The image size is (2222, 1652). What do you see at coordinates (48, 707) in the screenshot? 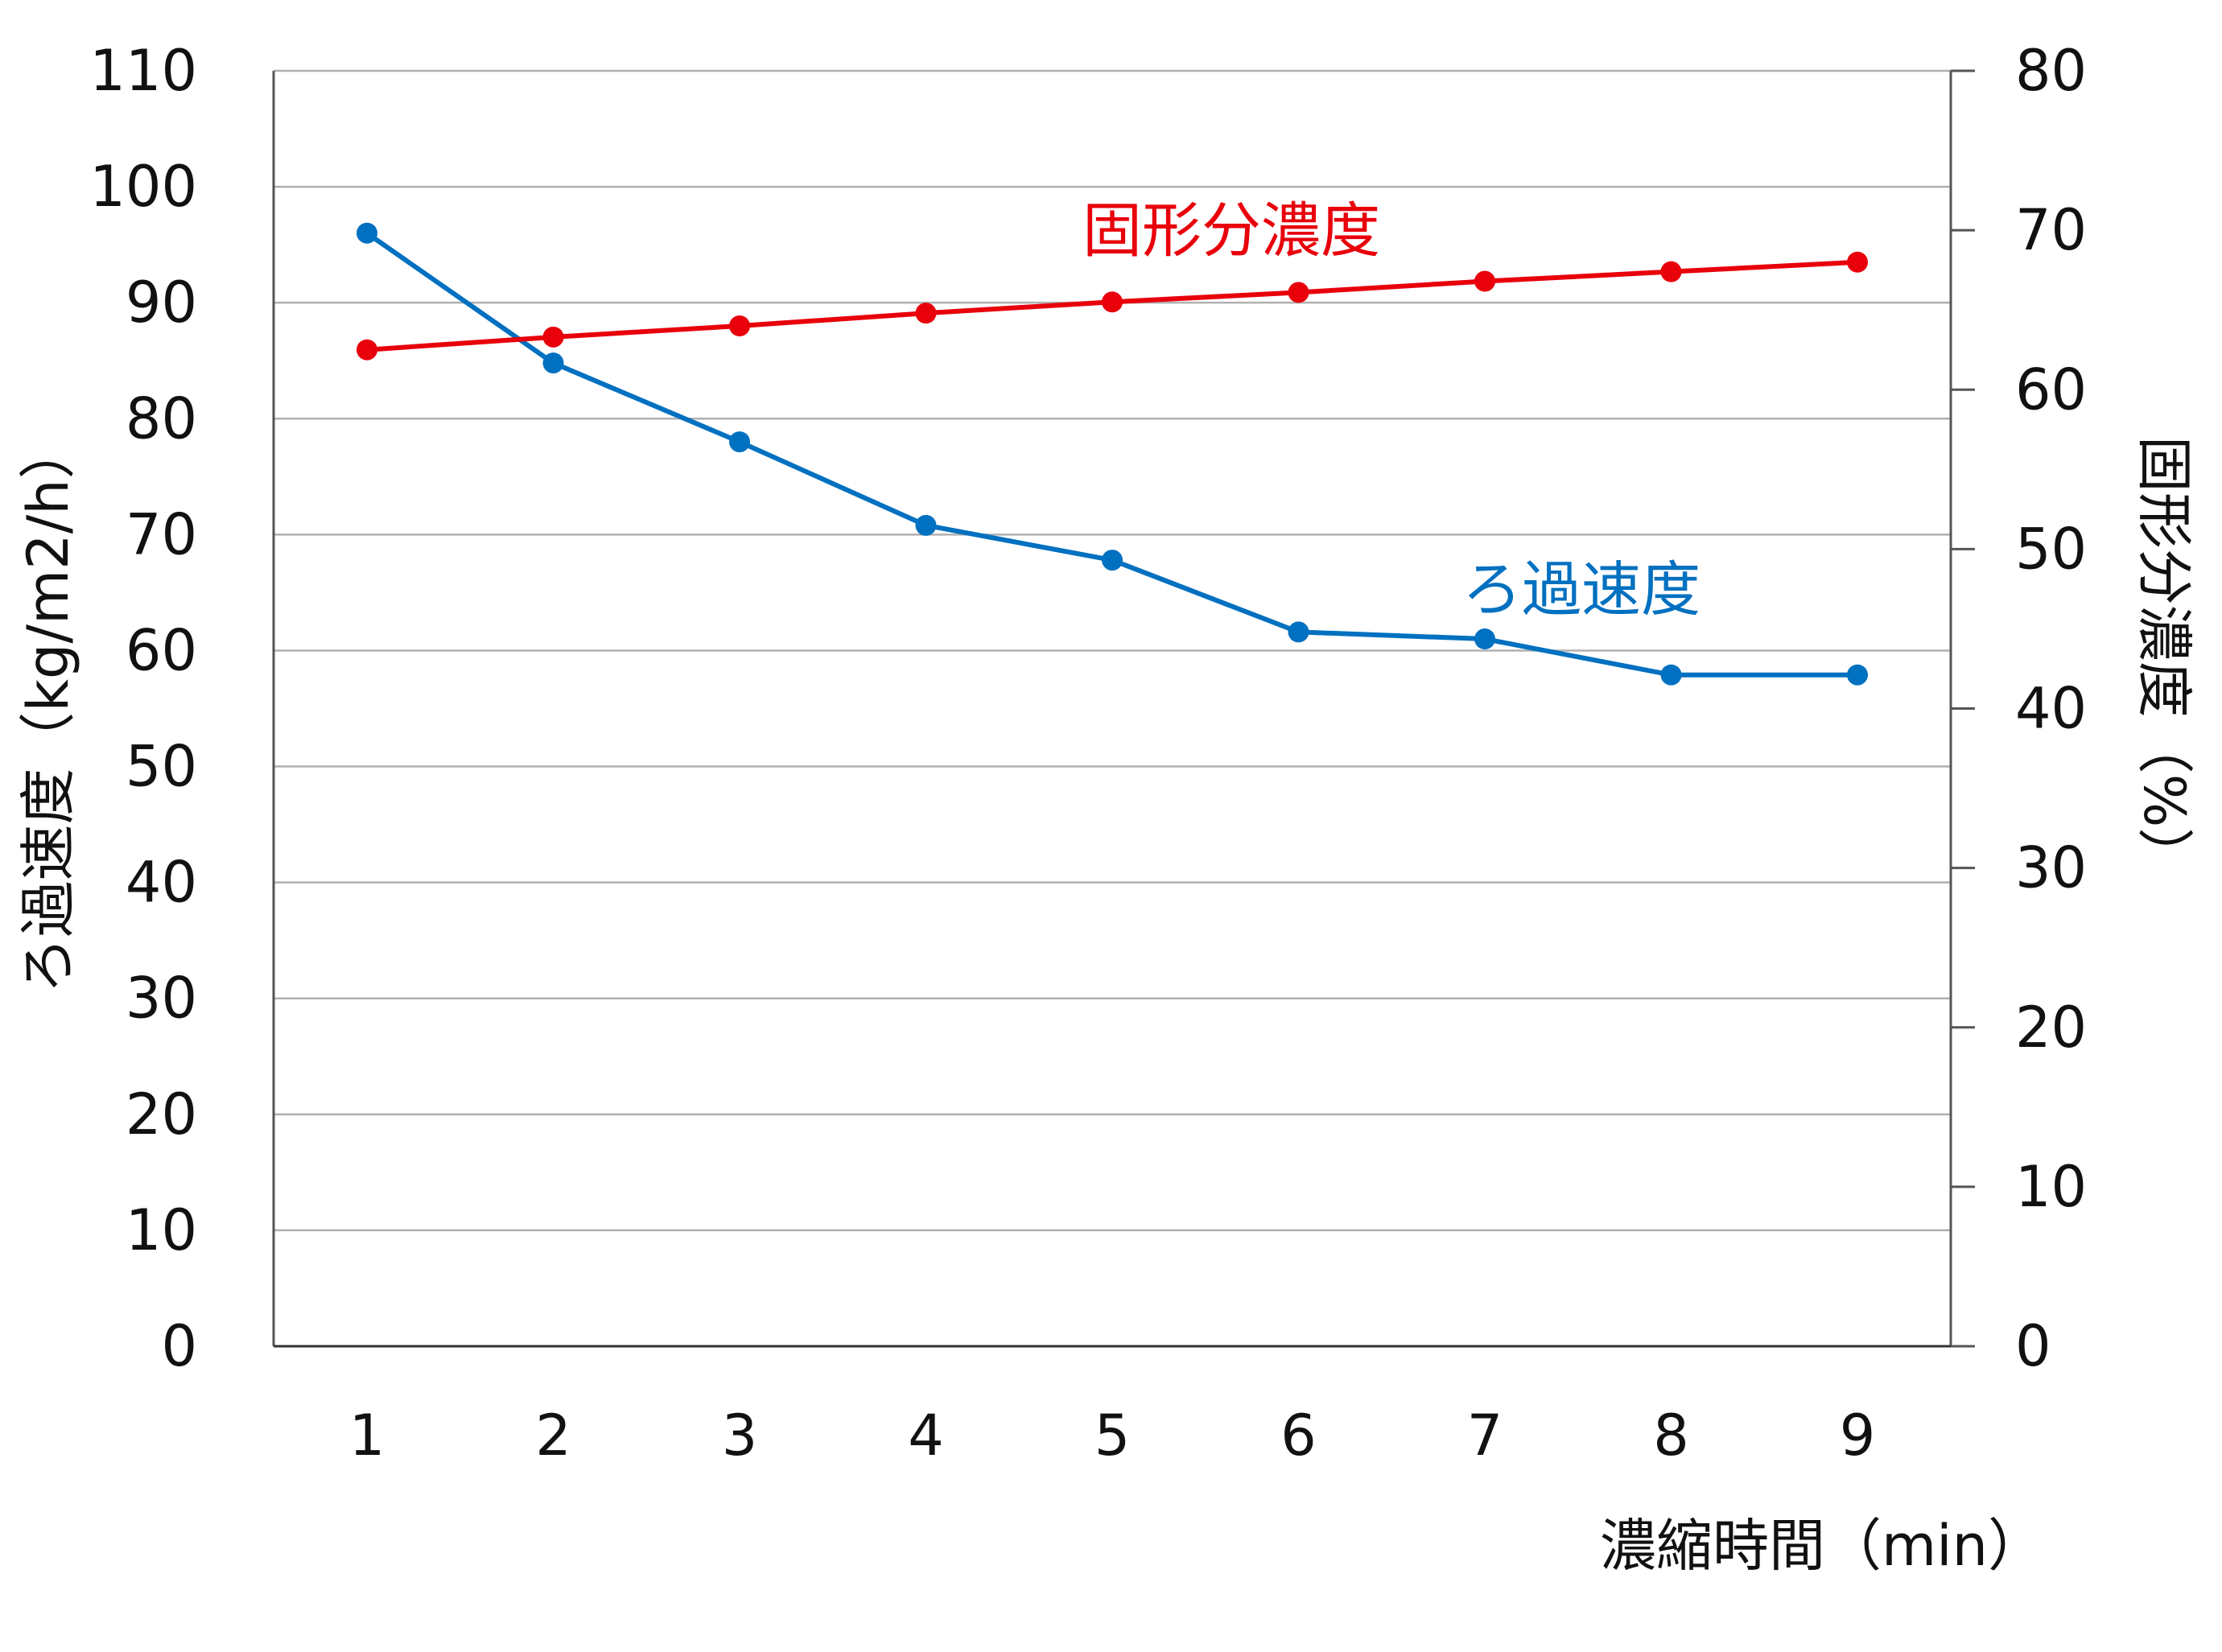
I see `y-left-axis-title: ろ過速度（kg/m2/h）` at bounding box center [48, 707].